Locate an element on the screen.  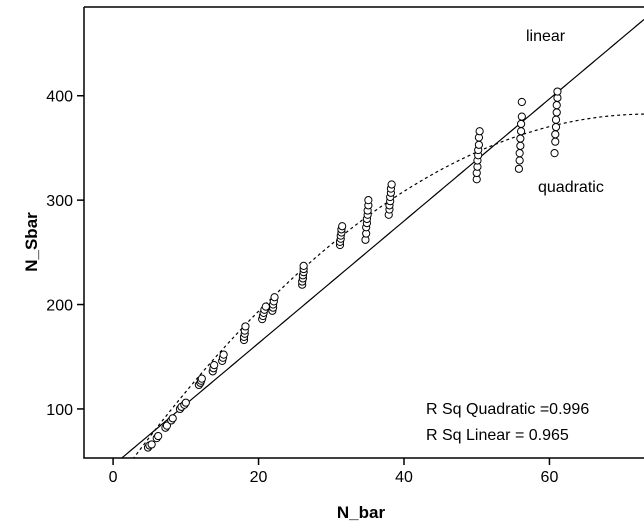
x-tick-label: 40 is located at coordinates (404, 477).